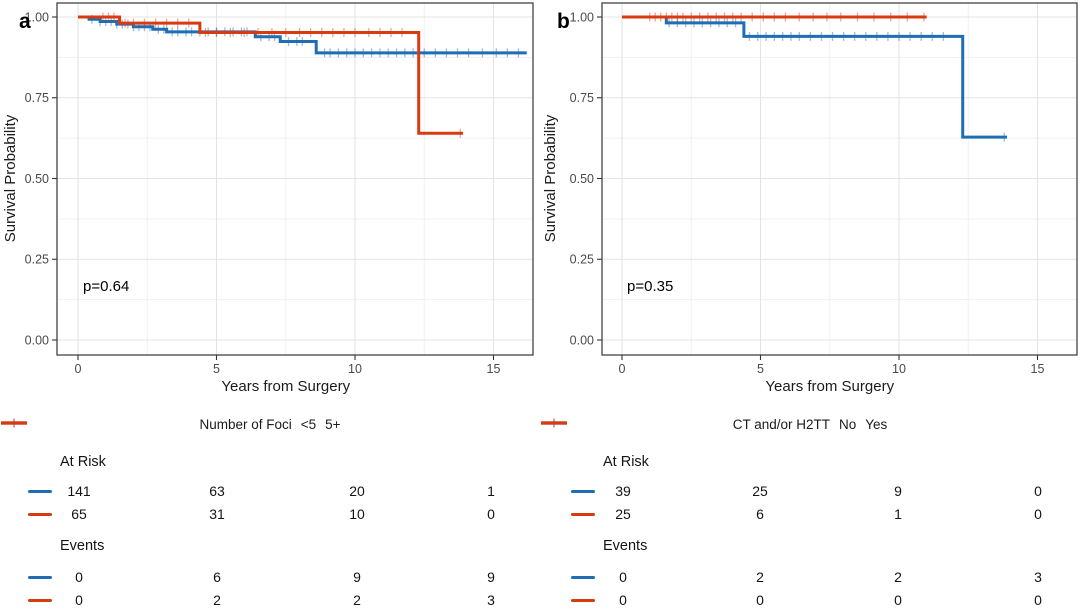 The height and width of the screenshot is (611, 1080). I want to click on legend-label: No, so click(848, 424).